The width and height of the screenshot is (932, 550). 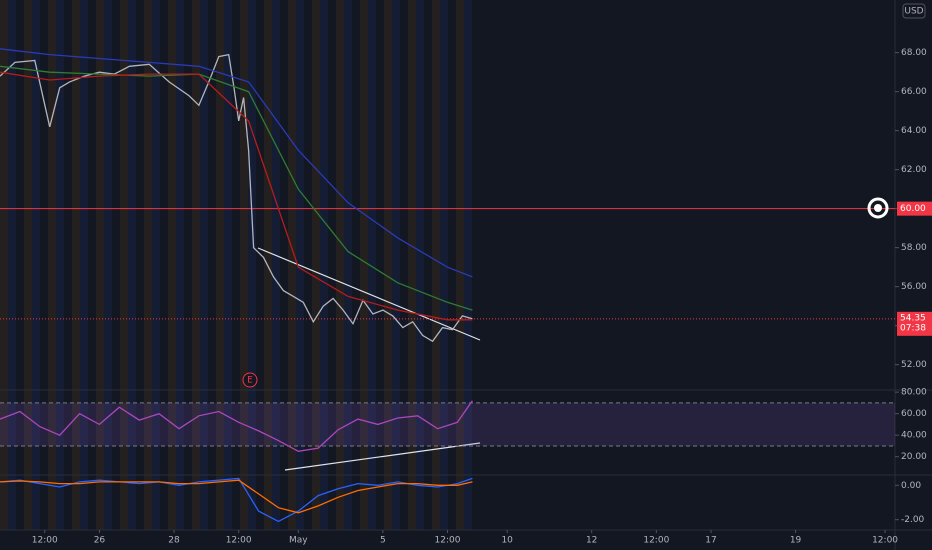 I want to click on x-tick-label: 10, so click(x=507, y=541).